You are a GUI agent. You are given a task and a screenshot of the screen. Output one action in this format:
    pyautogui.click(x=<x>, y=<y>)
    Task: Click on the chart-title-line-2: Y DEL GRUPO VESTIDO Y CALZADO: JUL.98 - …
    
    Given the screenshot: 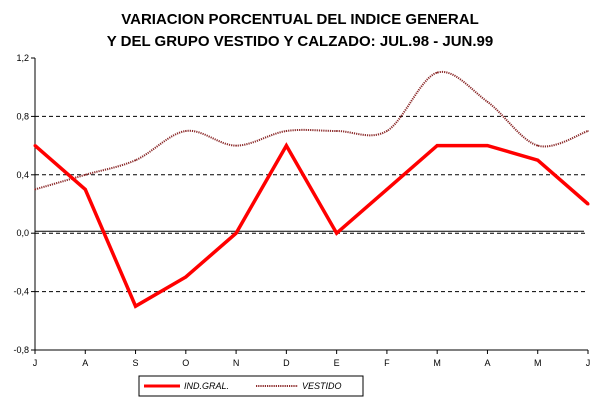 What is the action you would take?
    pyautogui.click(x=300, y=41)
    